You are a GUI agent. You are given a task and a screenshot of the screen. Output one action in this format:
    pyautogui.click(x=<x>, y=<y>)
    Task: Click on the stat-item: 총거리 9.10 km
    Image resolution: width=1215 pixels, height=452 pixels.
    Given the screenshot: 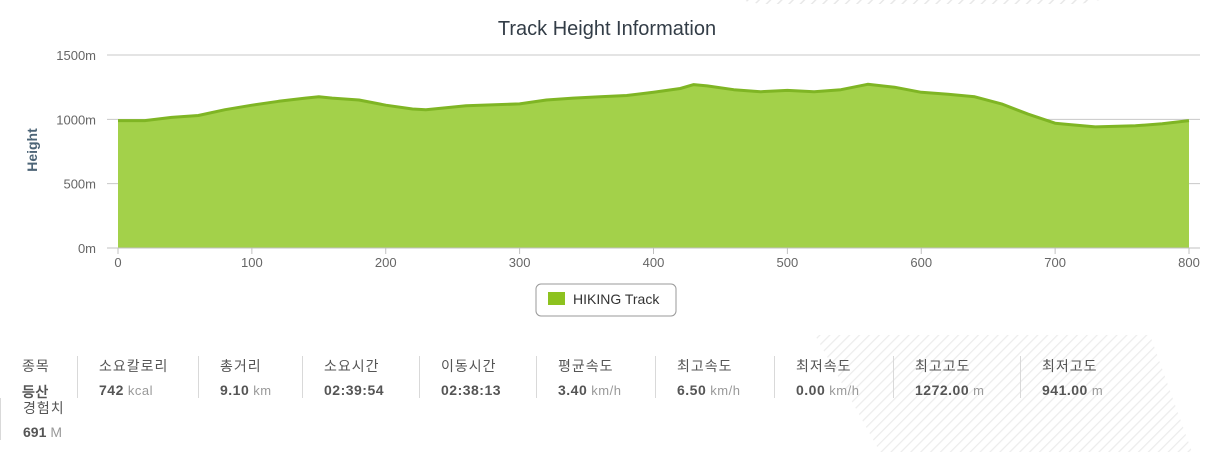 What is the action you would take?
    pyautogui.click(x=235, y=377)
    